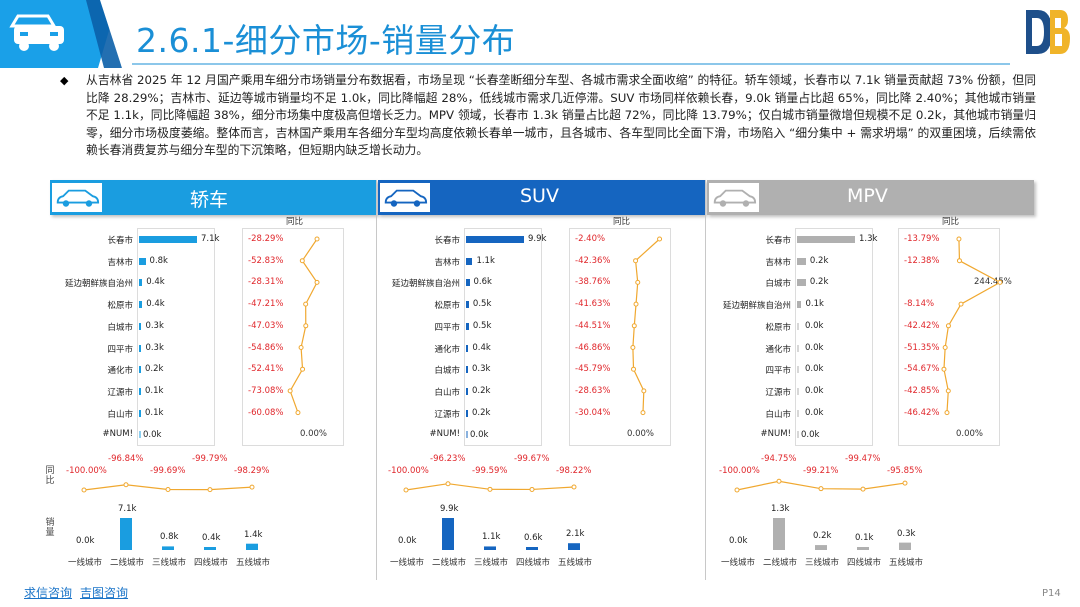  What do you see at coordinates (641, 434) in the screenshot?
I see `yoy-value-label: 0.00%` at bounding box center [641, 434].